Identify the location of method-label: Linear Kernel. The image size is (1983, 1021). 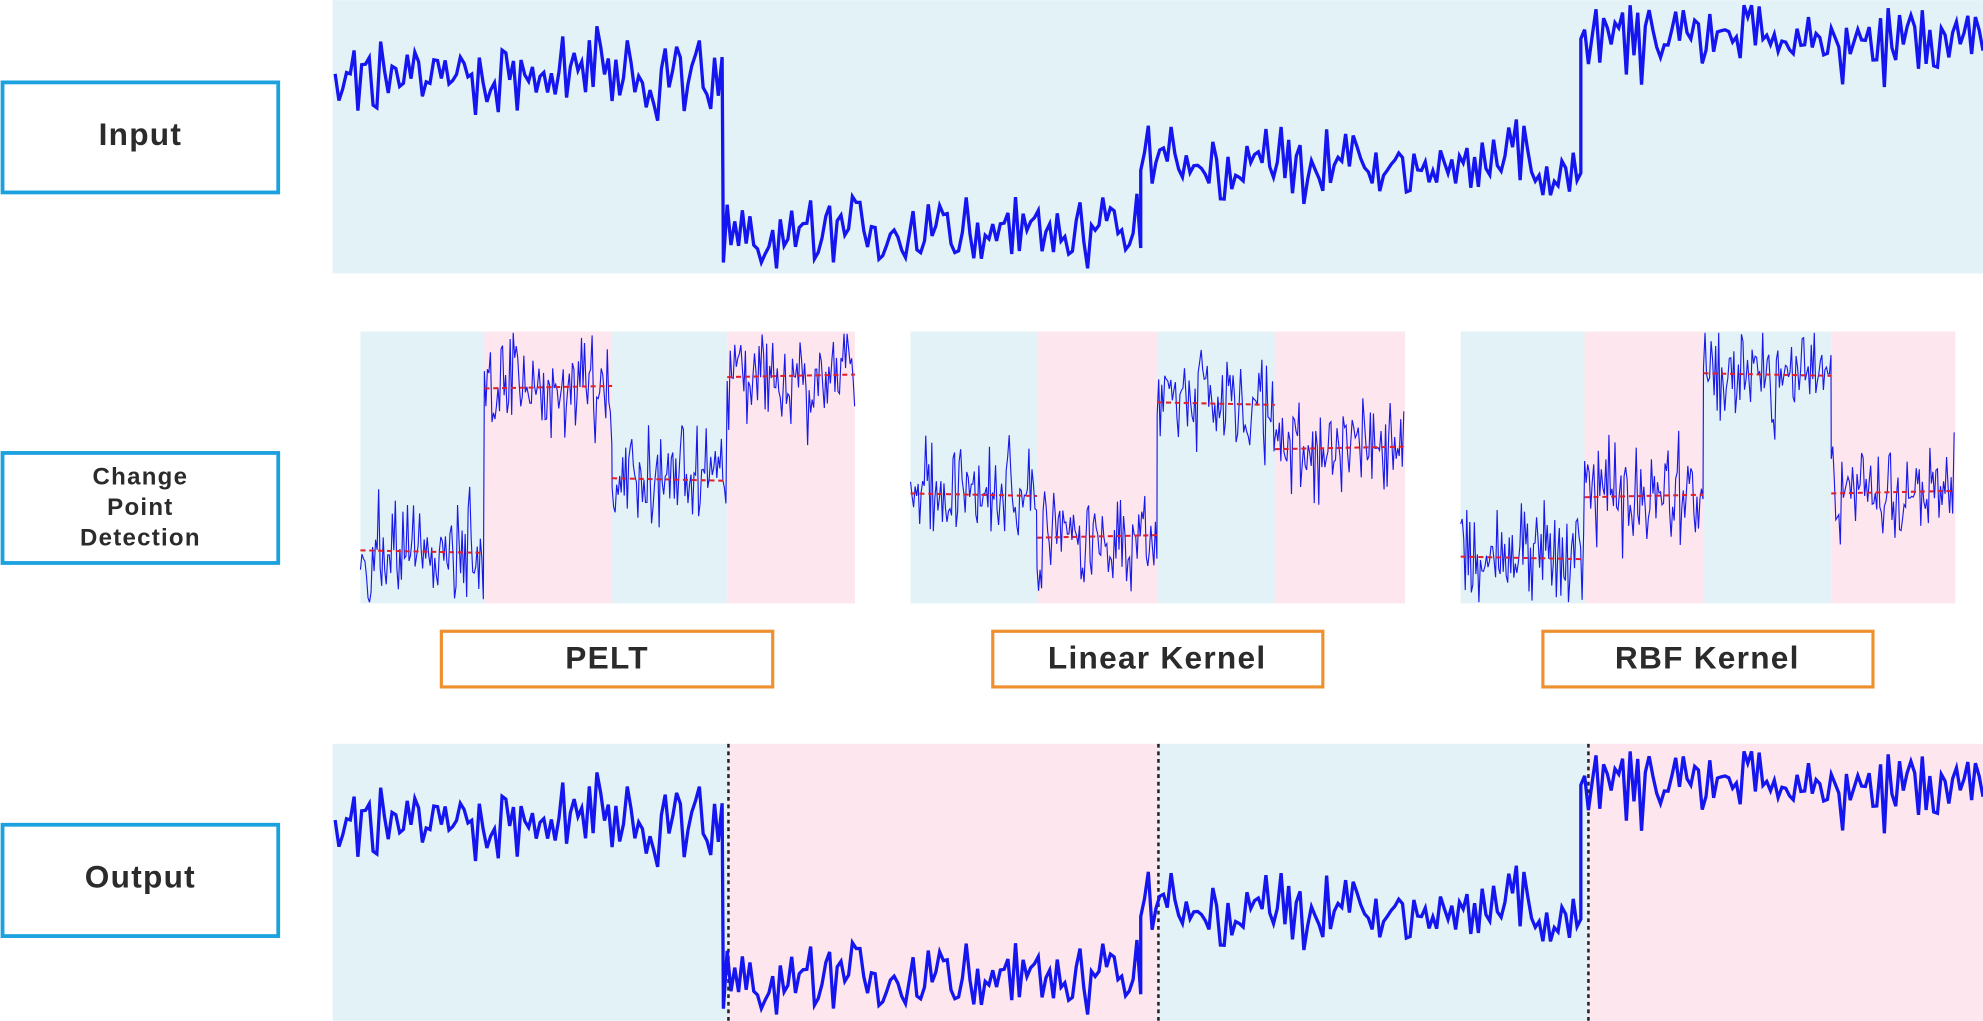
(1157, 658).